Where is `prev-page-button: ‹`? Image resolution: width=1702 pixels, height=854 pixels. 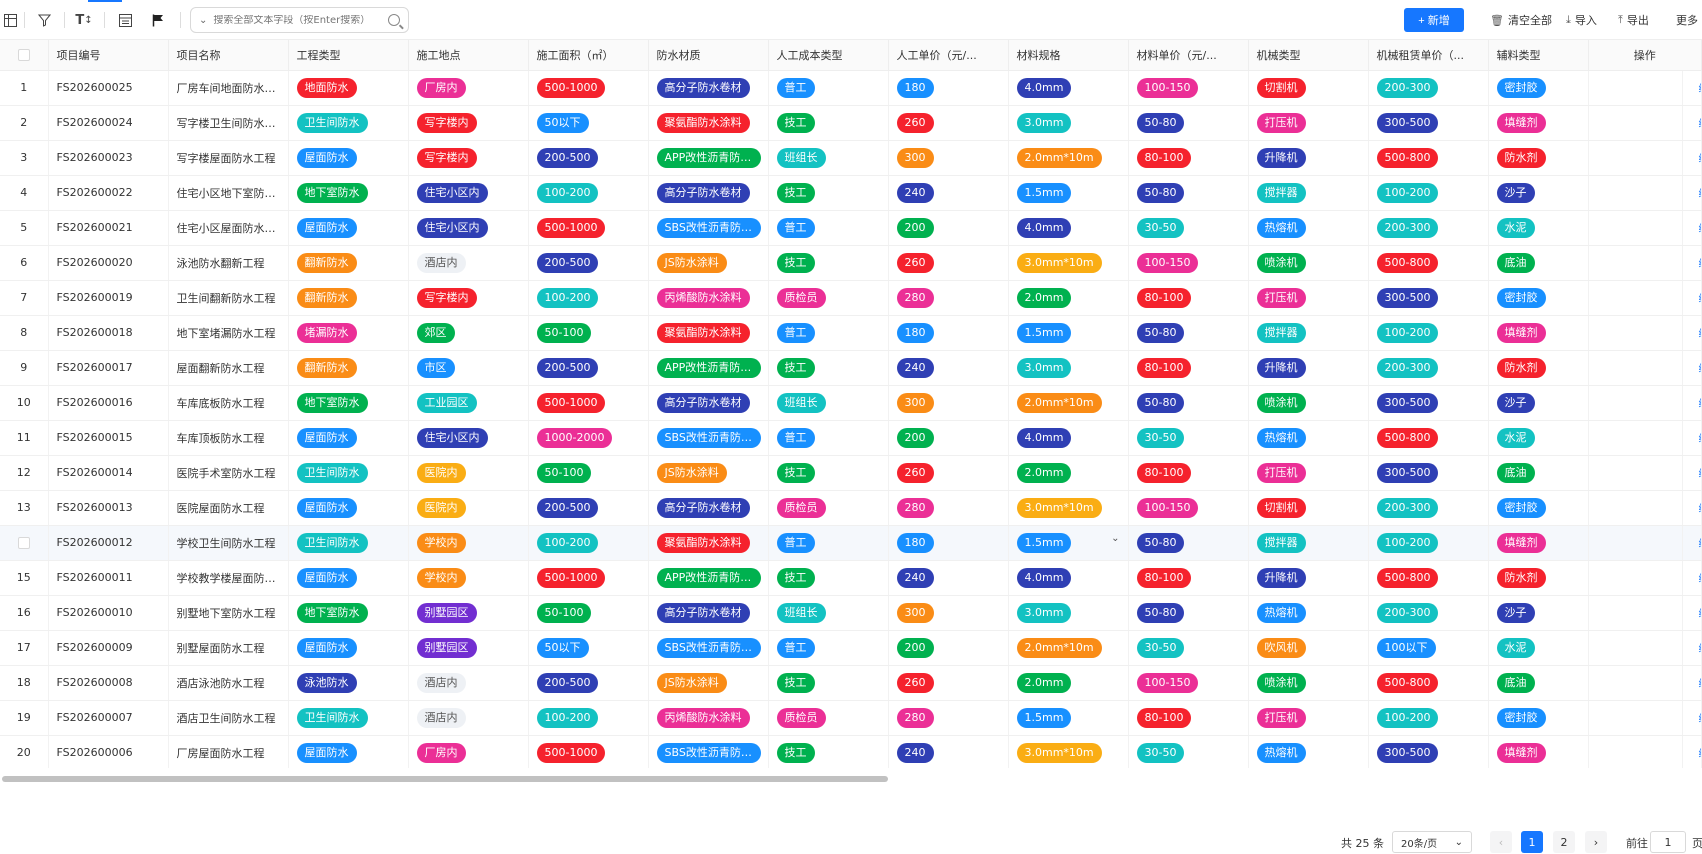
prev-page-button: ‹ is located at coordinates (1501, 842).